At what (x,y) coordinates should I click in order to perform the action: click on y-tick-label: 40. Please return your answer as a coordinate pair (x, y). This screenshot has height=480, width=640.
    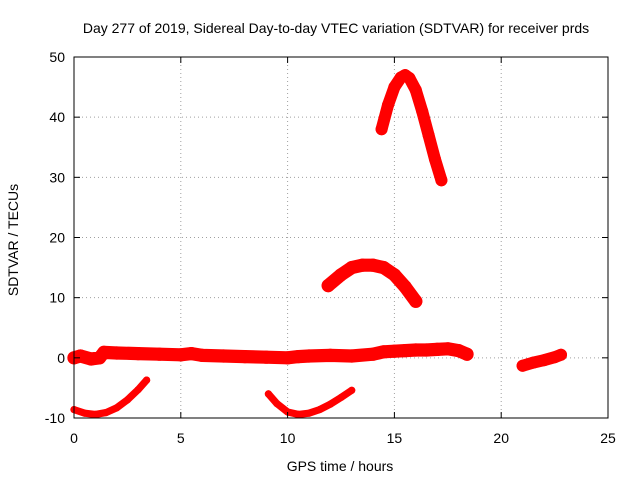
    Looking at the image, I should click on (57, 117).